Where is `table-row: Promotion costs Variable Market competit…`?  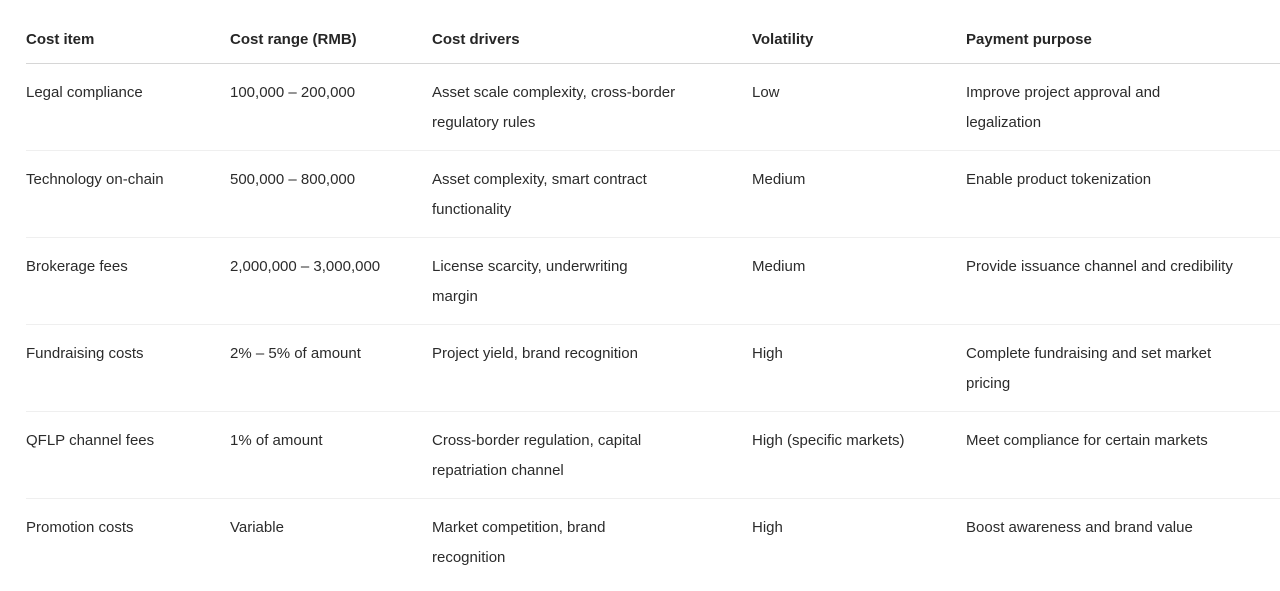
table-row: Promotion costs Variable Market competit… is located at coordinates (653, 542).